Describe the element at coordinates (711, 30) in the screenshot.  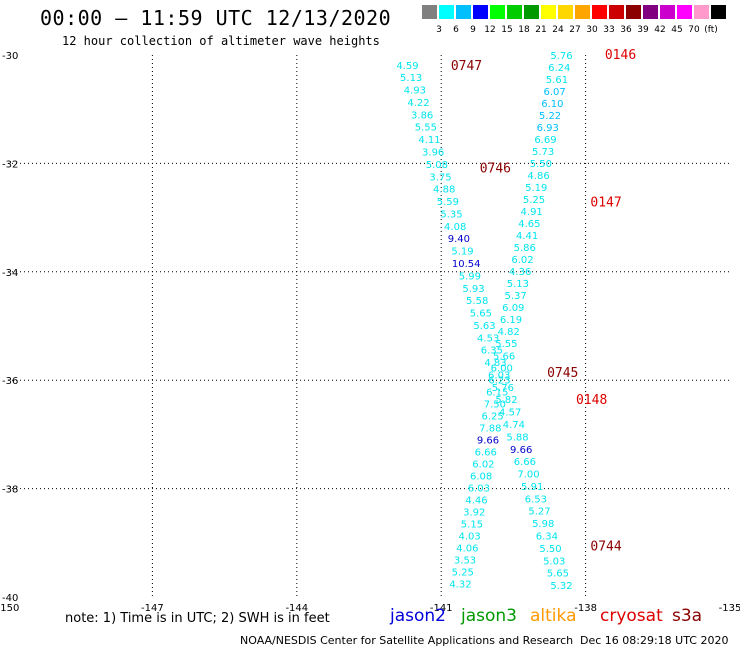
I see `legend-label: (ft)` at that location.